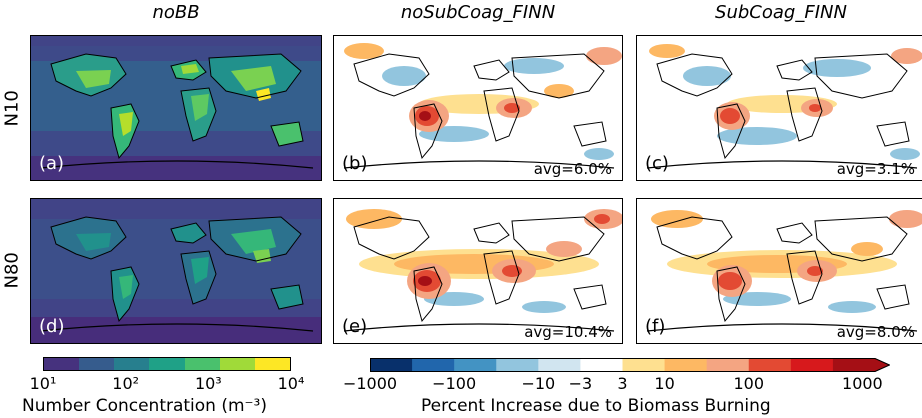 This screenshot has width=922, height=418. What do you see at coordinates (538, 383) in the screenshot?
I see `colorbar-percent-tick-label: −10` at bounding box center [538, 383].